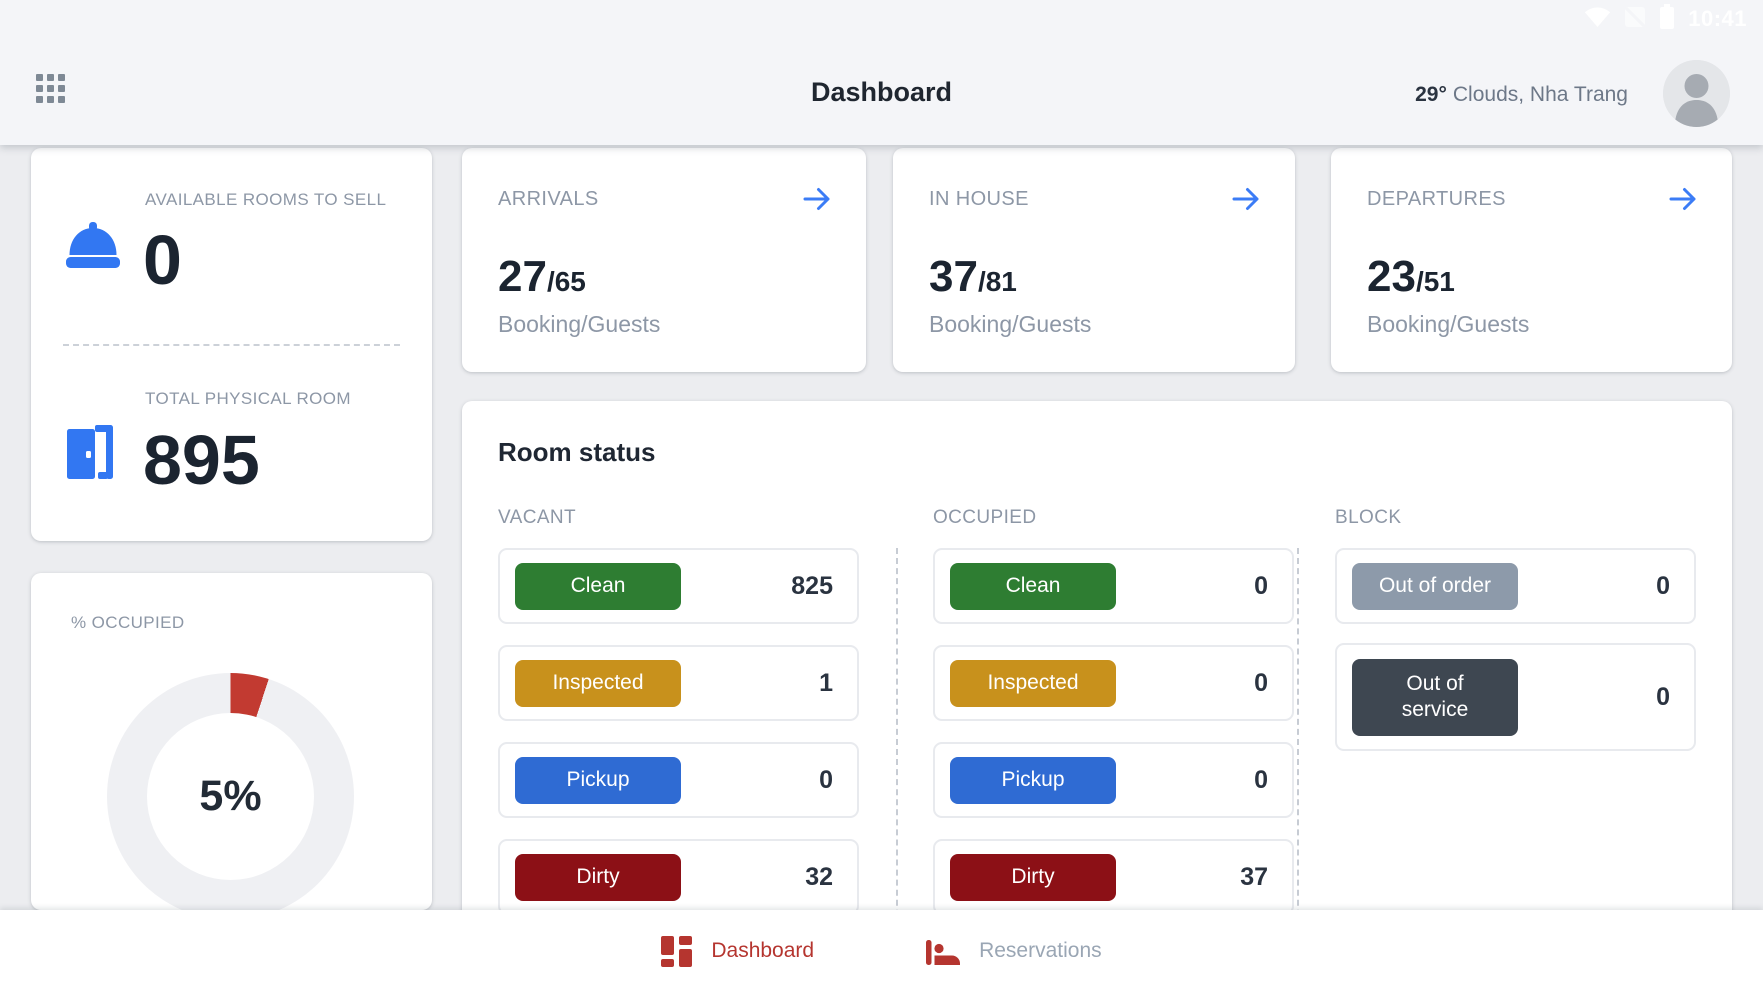 The width and height of the screenshot is (1763, 992). I want to click on occupancy-label: % OCCUPIED, so click(128, 622).